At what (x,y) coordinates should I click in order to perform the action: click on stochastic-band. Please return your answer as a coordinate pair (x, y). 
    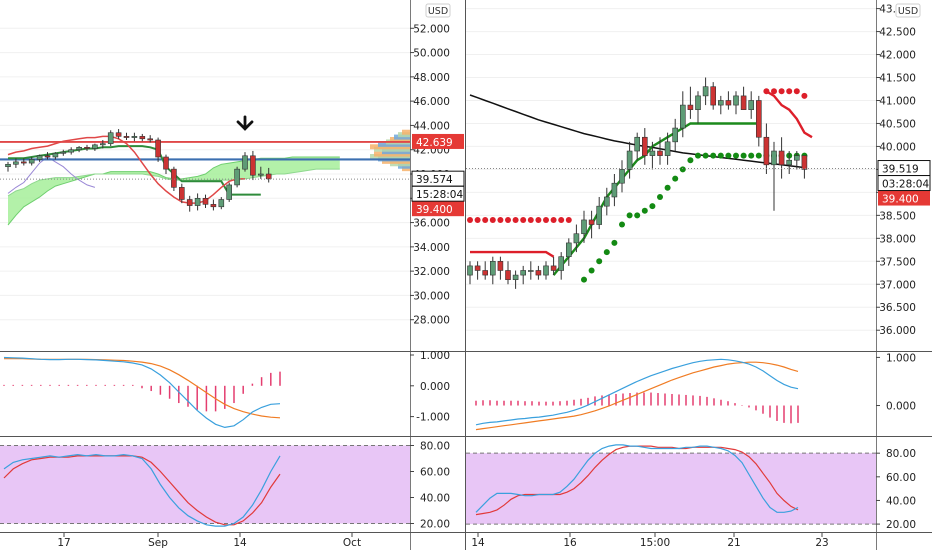
    Looking at the image, I should click on (205, 484).